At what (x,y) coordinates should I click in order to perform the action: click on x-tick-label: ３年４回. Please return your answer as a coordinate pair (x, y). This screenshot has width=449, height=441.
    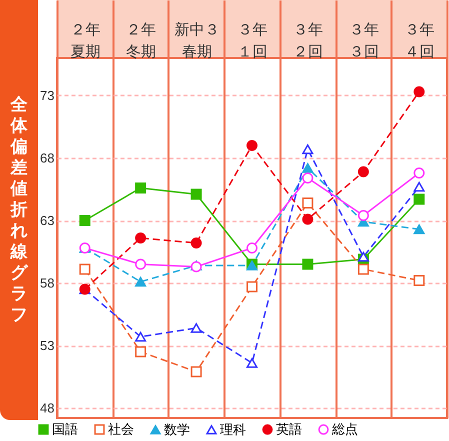
    Looking at the image, I should click on (419, 40).